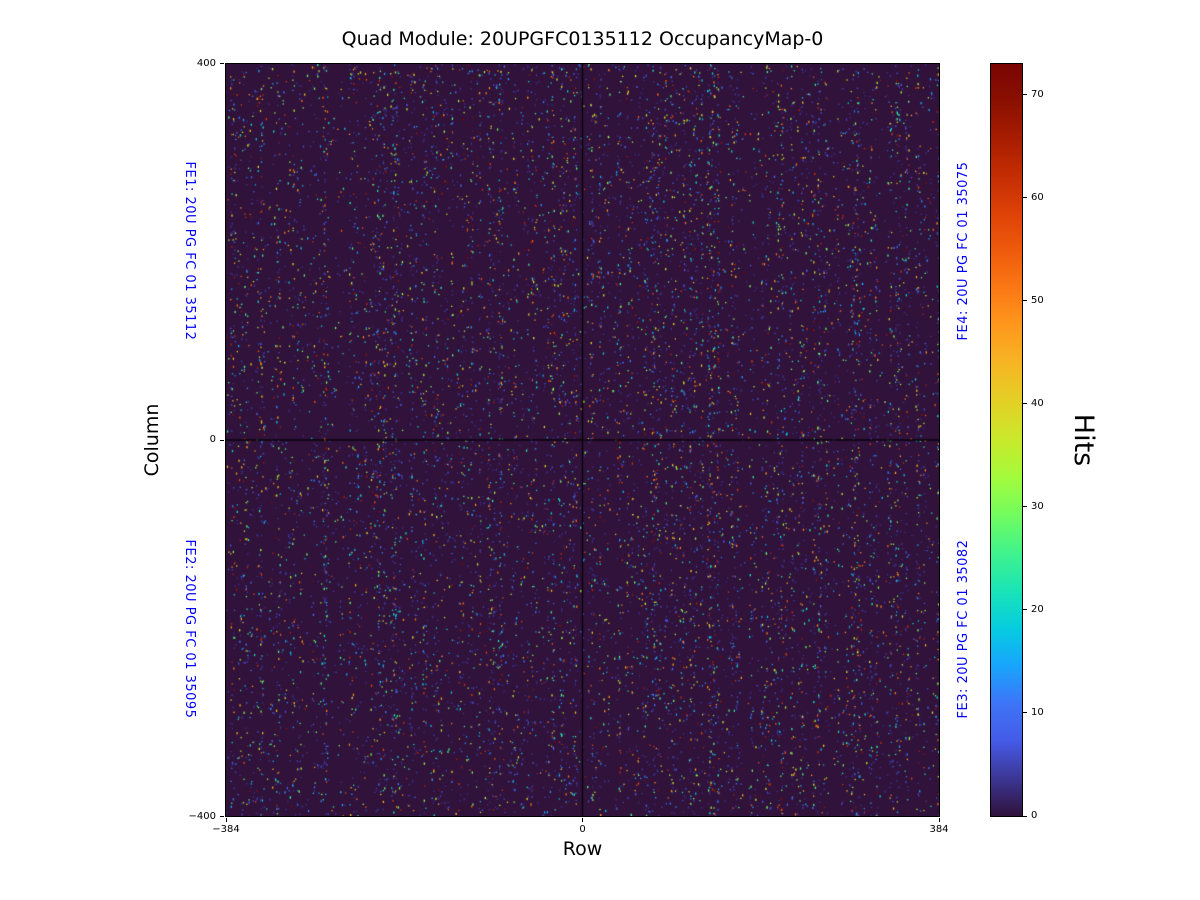  What do you see at coordinates (212, 439) in the screenshot?
I see `y-tick-label: 0` at bounding box center [212, 439].